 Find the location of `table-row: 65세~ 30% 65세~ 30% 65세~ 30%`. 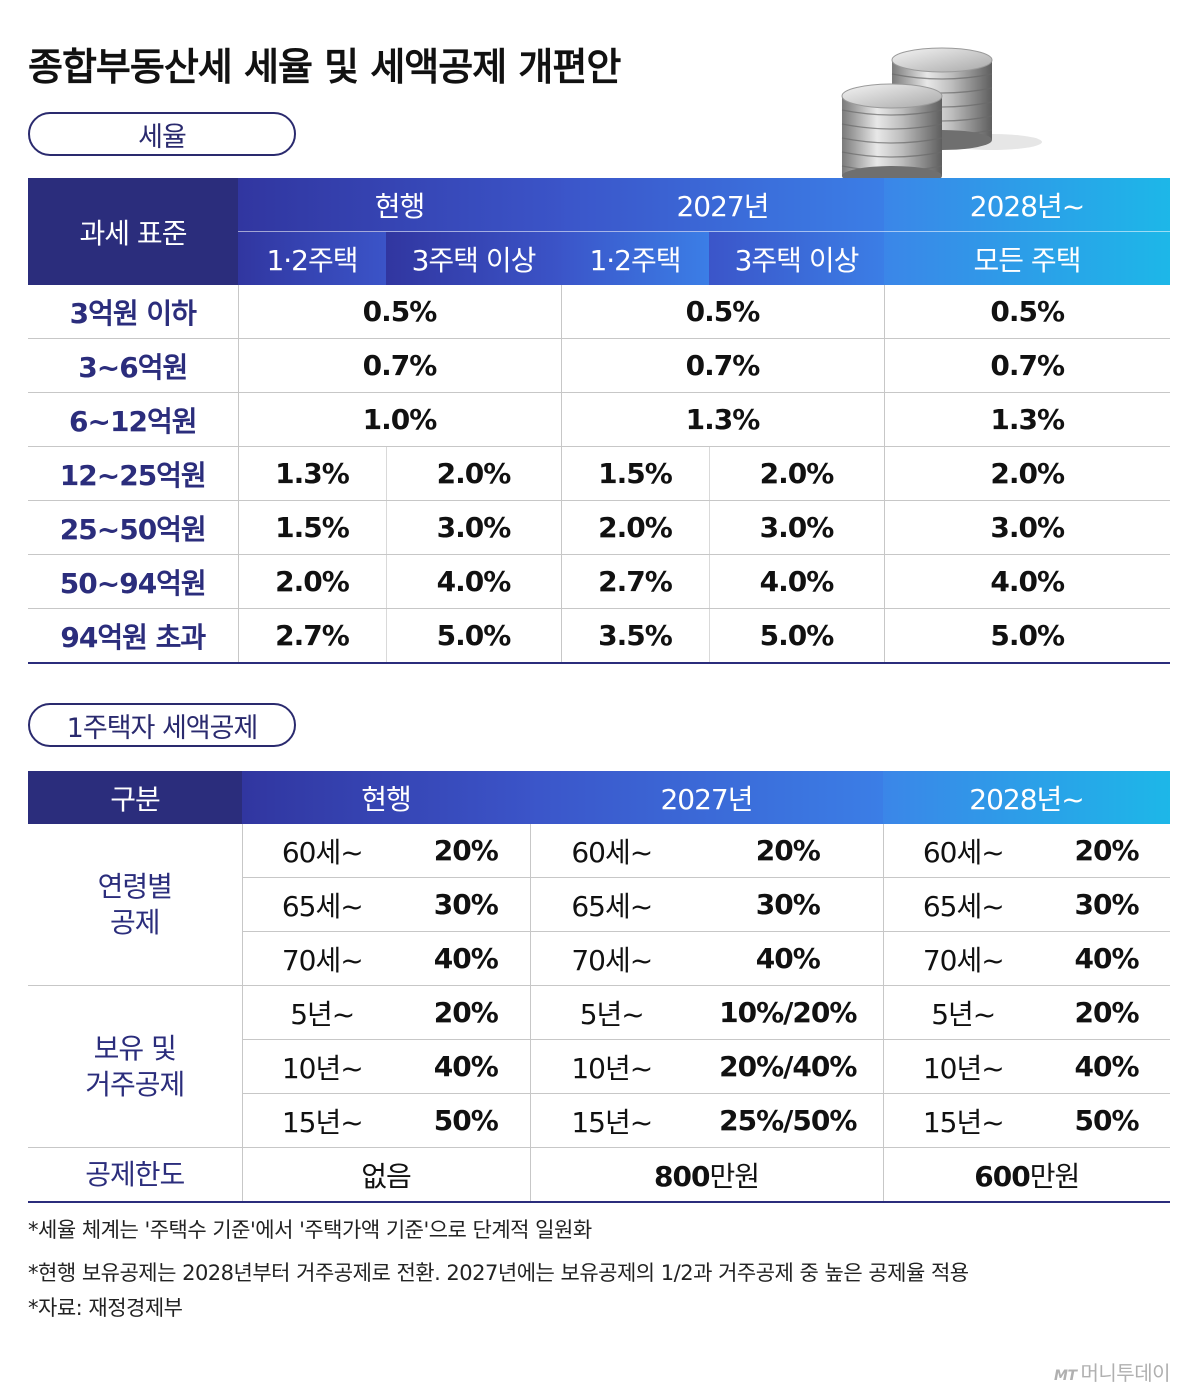

table-row: 65세~ 30% 65세~ 30% 65세~ 30% is located at coordinates (599, 904).